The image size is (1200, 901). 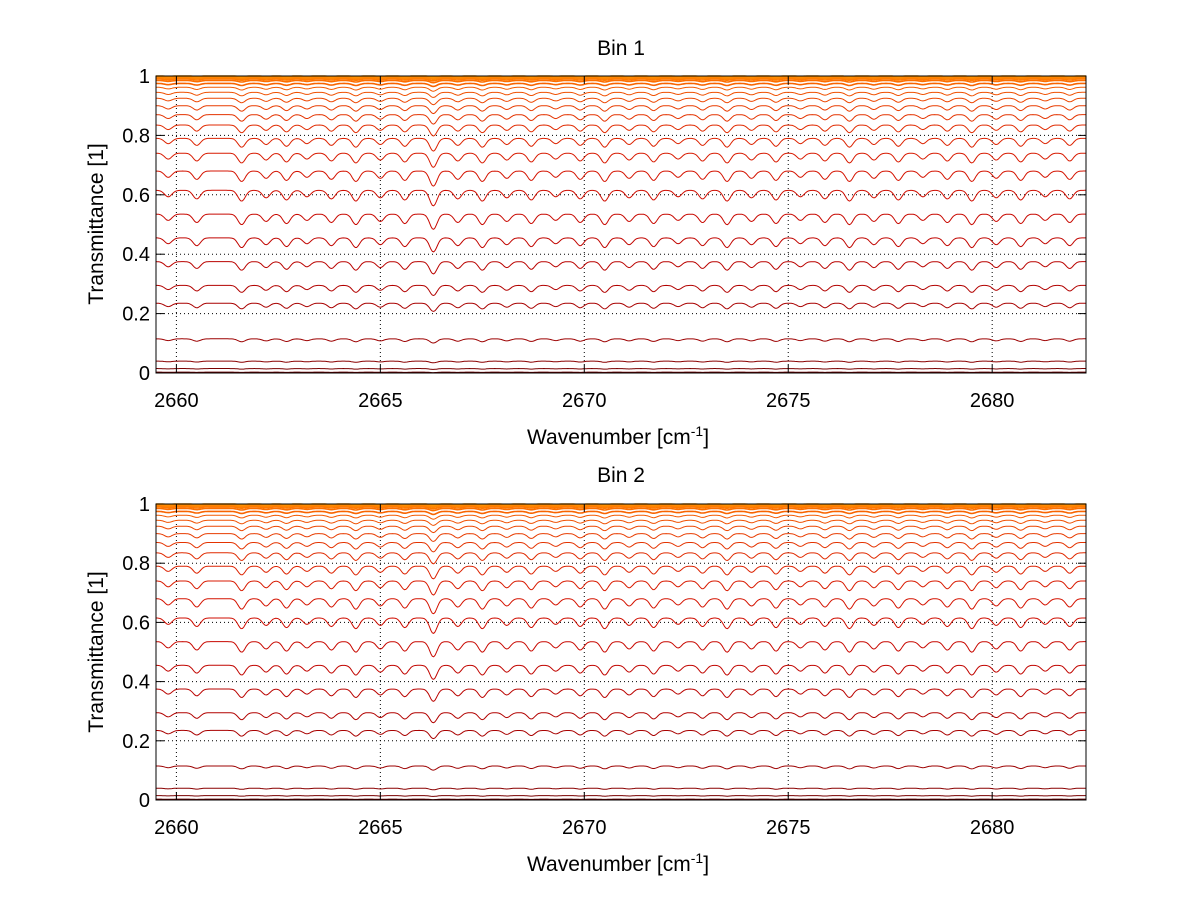 What do you see at coordinates (621, 475) in the screenshot?
I see `chart-title: Bin 2` at bounding box center [621, 475].